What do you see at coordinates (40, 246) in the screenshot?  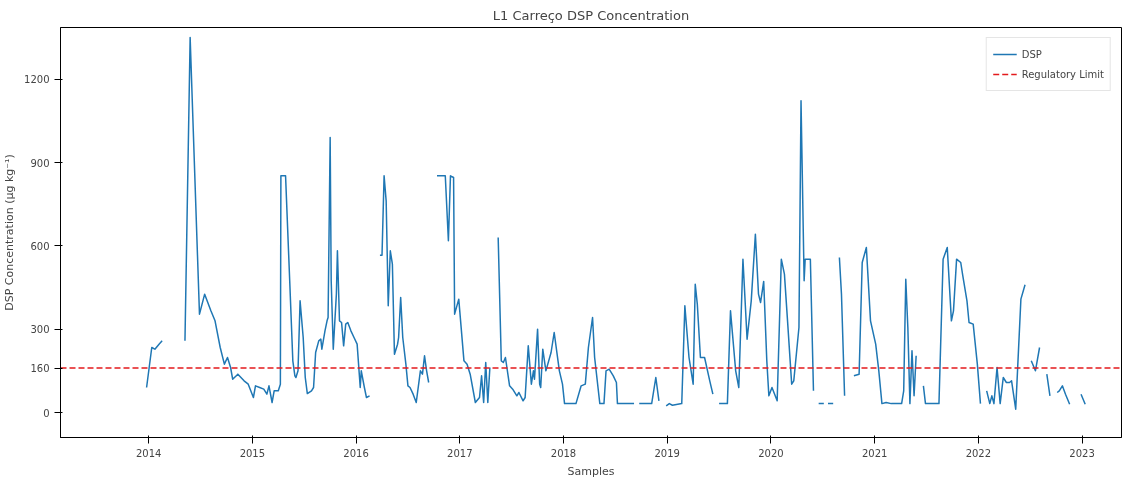 I see `y-tick-label: 600` at bounding box center [40, 246].